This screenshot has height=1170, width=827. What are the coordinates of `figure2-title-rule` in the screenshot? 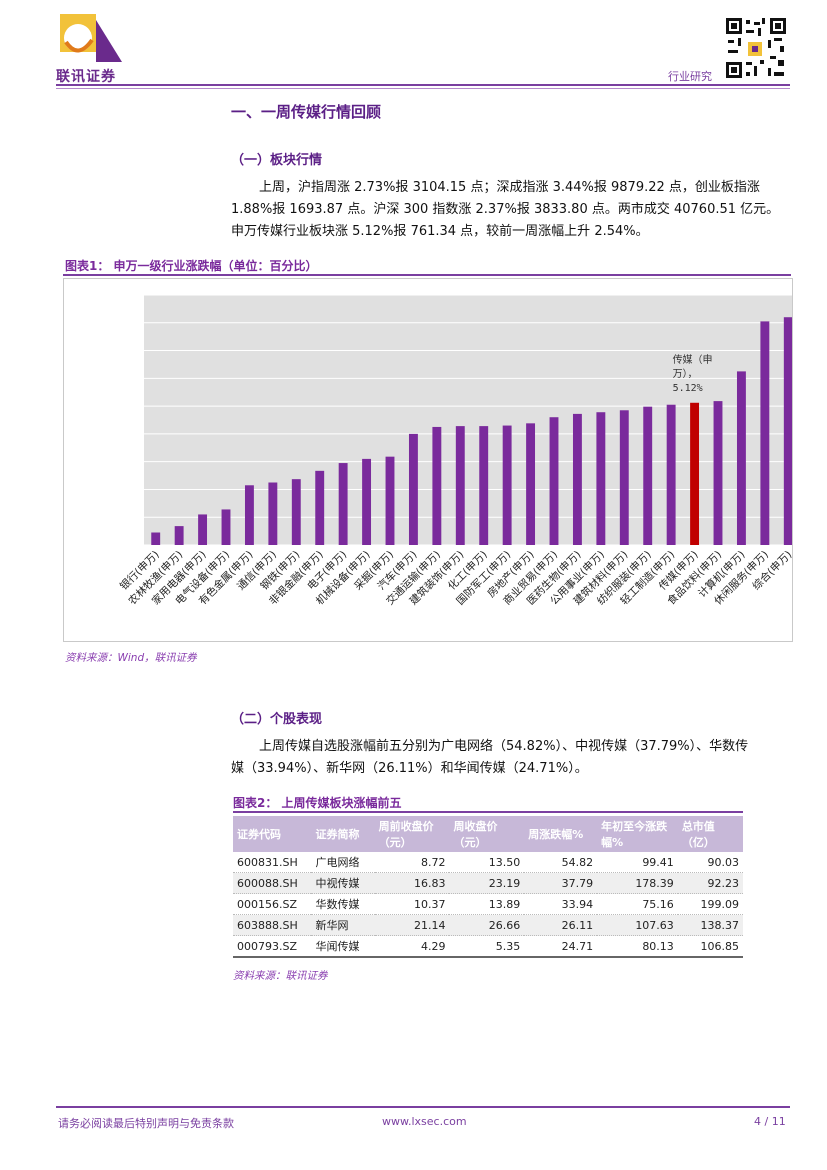 It's located at (488, 812).